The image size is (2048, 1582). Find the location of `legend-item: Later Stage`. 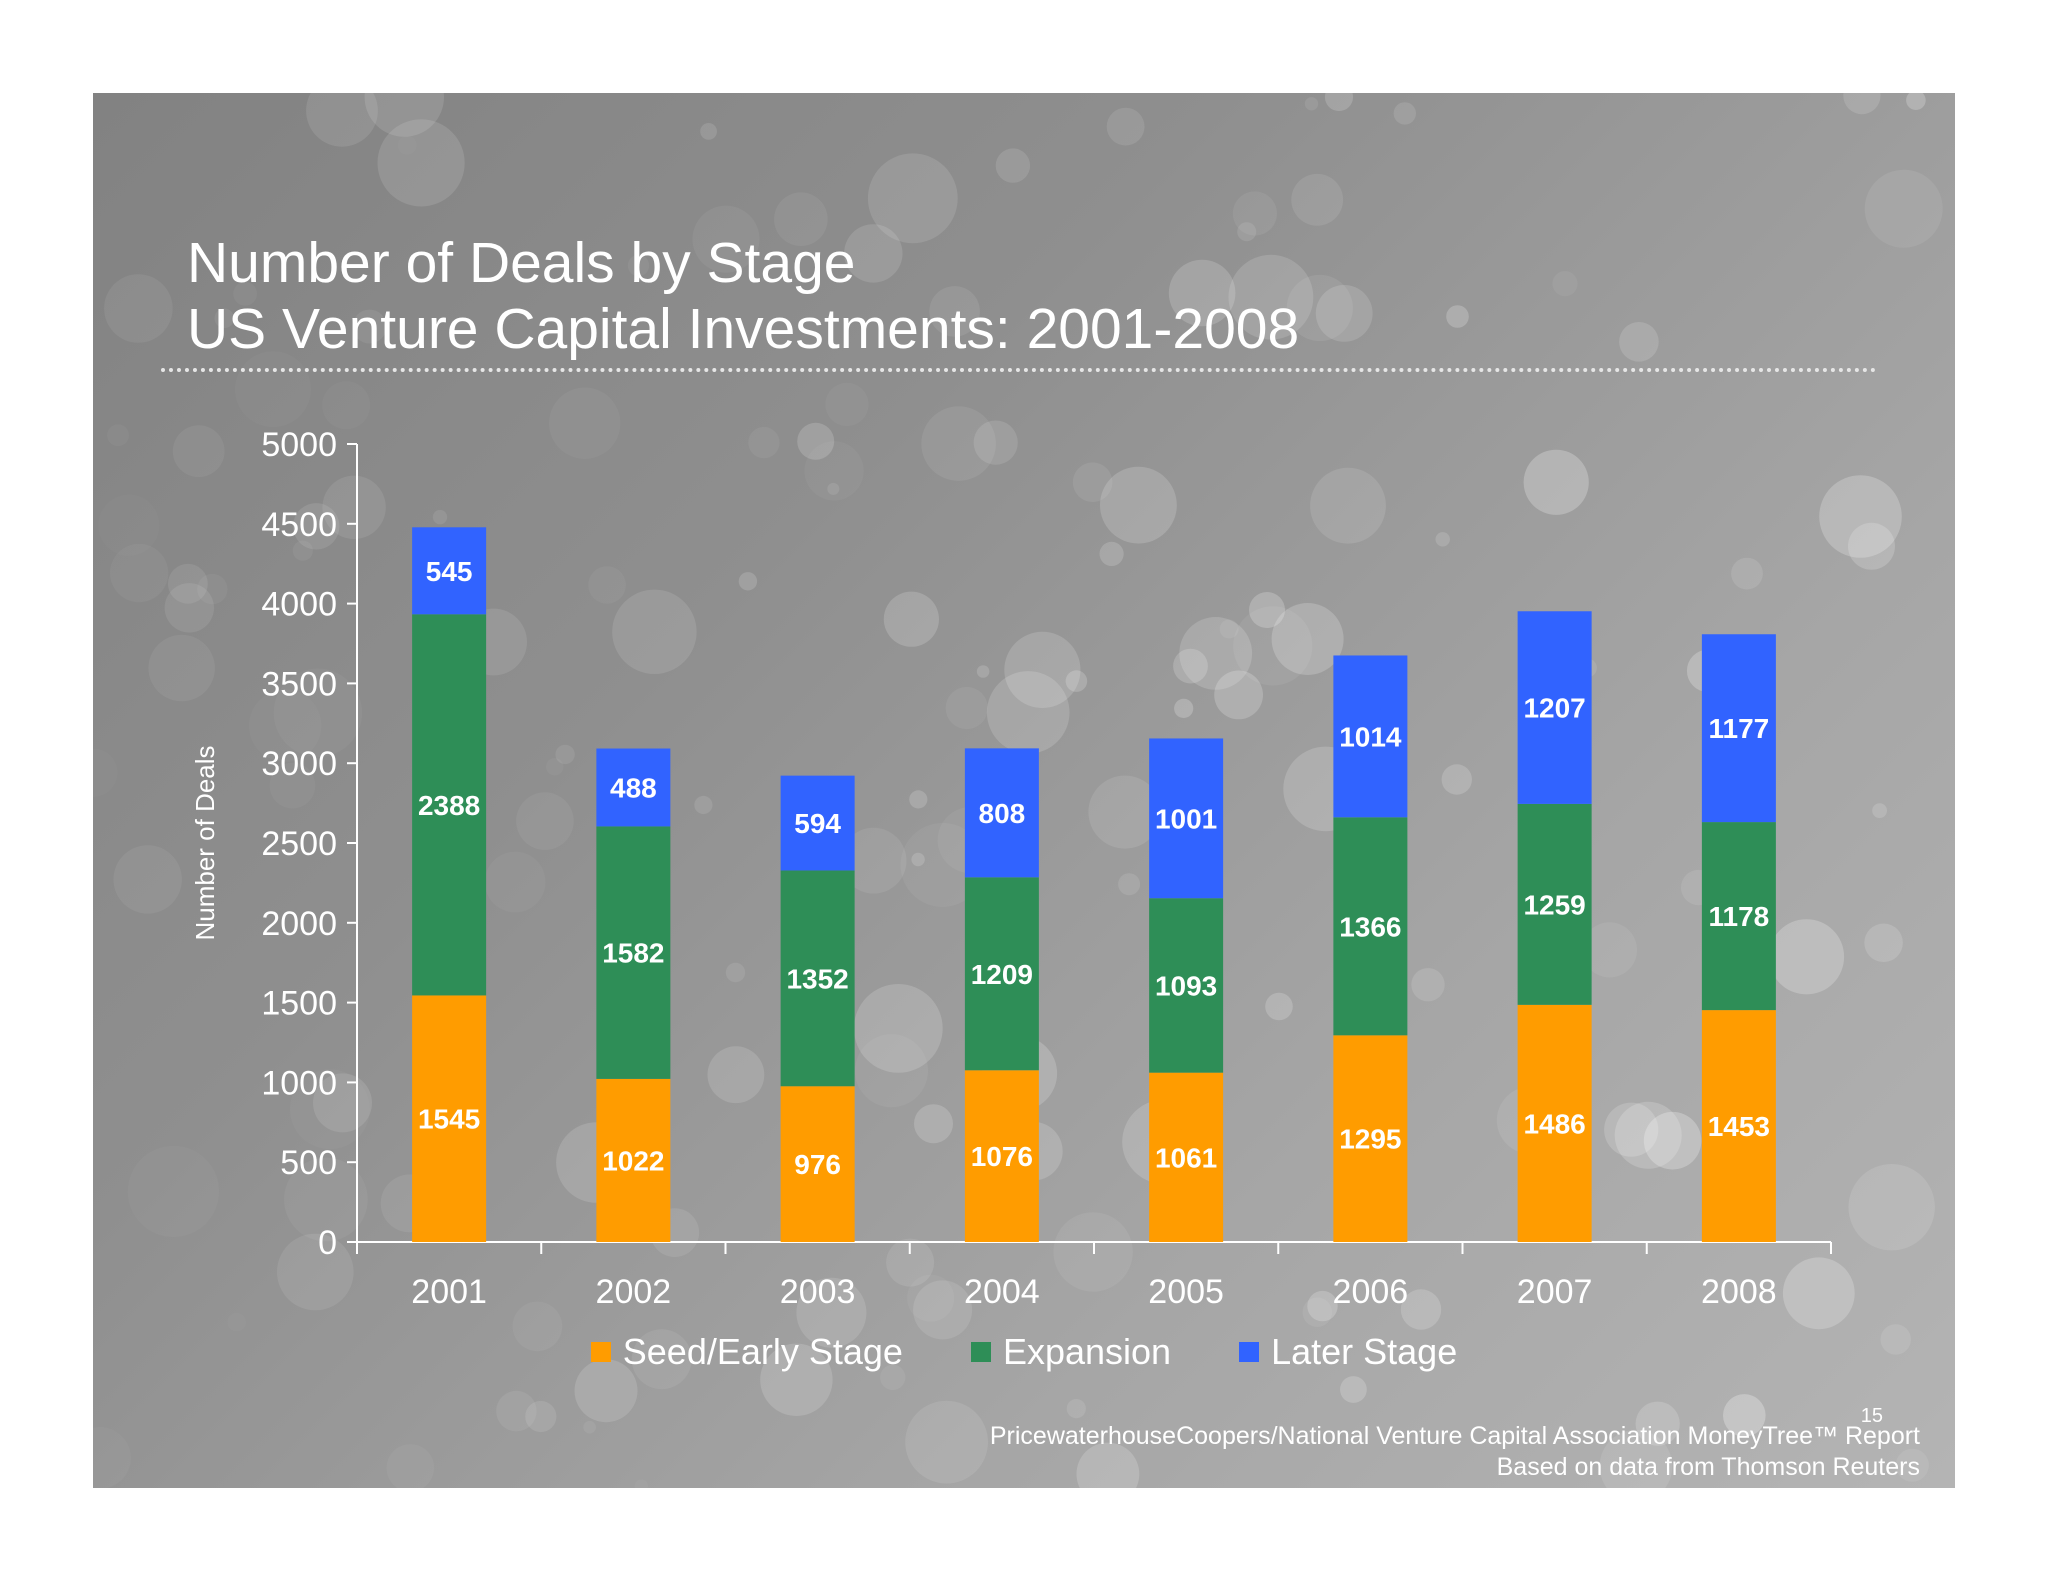

legend-item: Later Stage is located at coordinates (1348, 1352).